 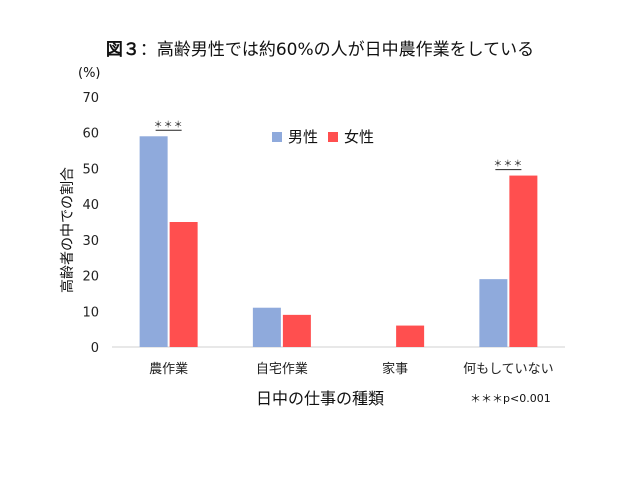 What do you see at coordinates (90, 169) in the screenshot?
I see `y-tick-label: 50` at bounding box center [90, 169].